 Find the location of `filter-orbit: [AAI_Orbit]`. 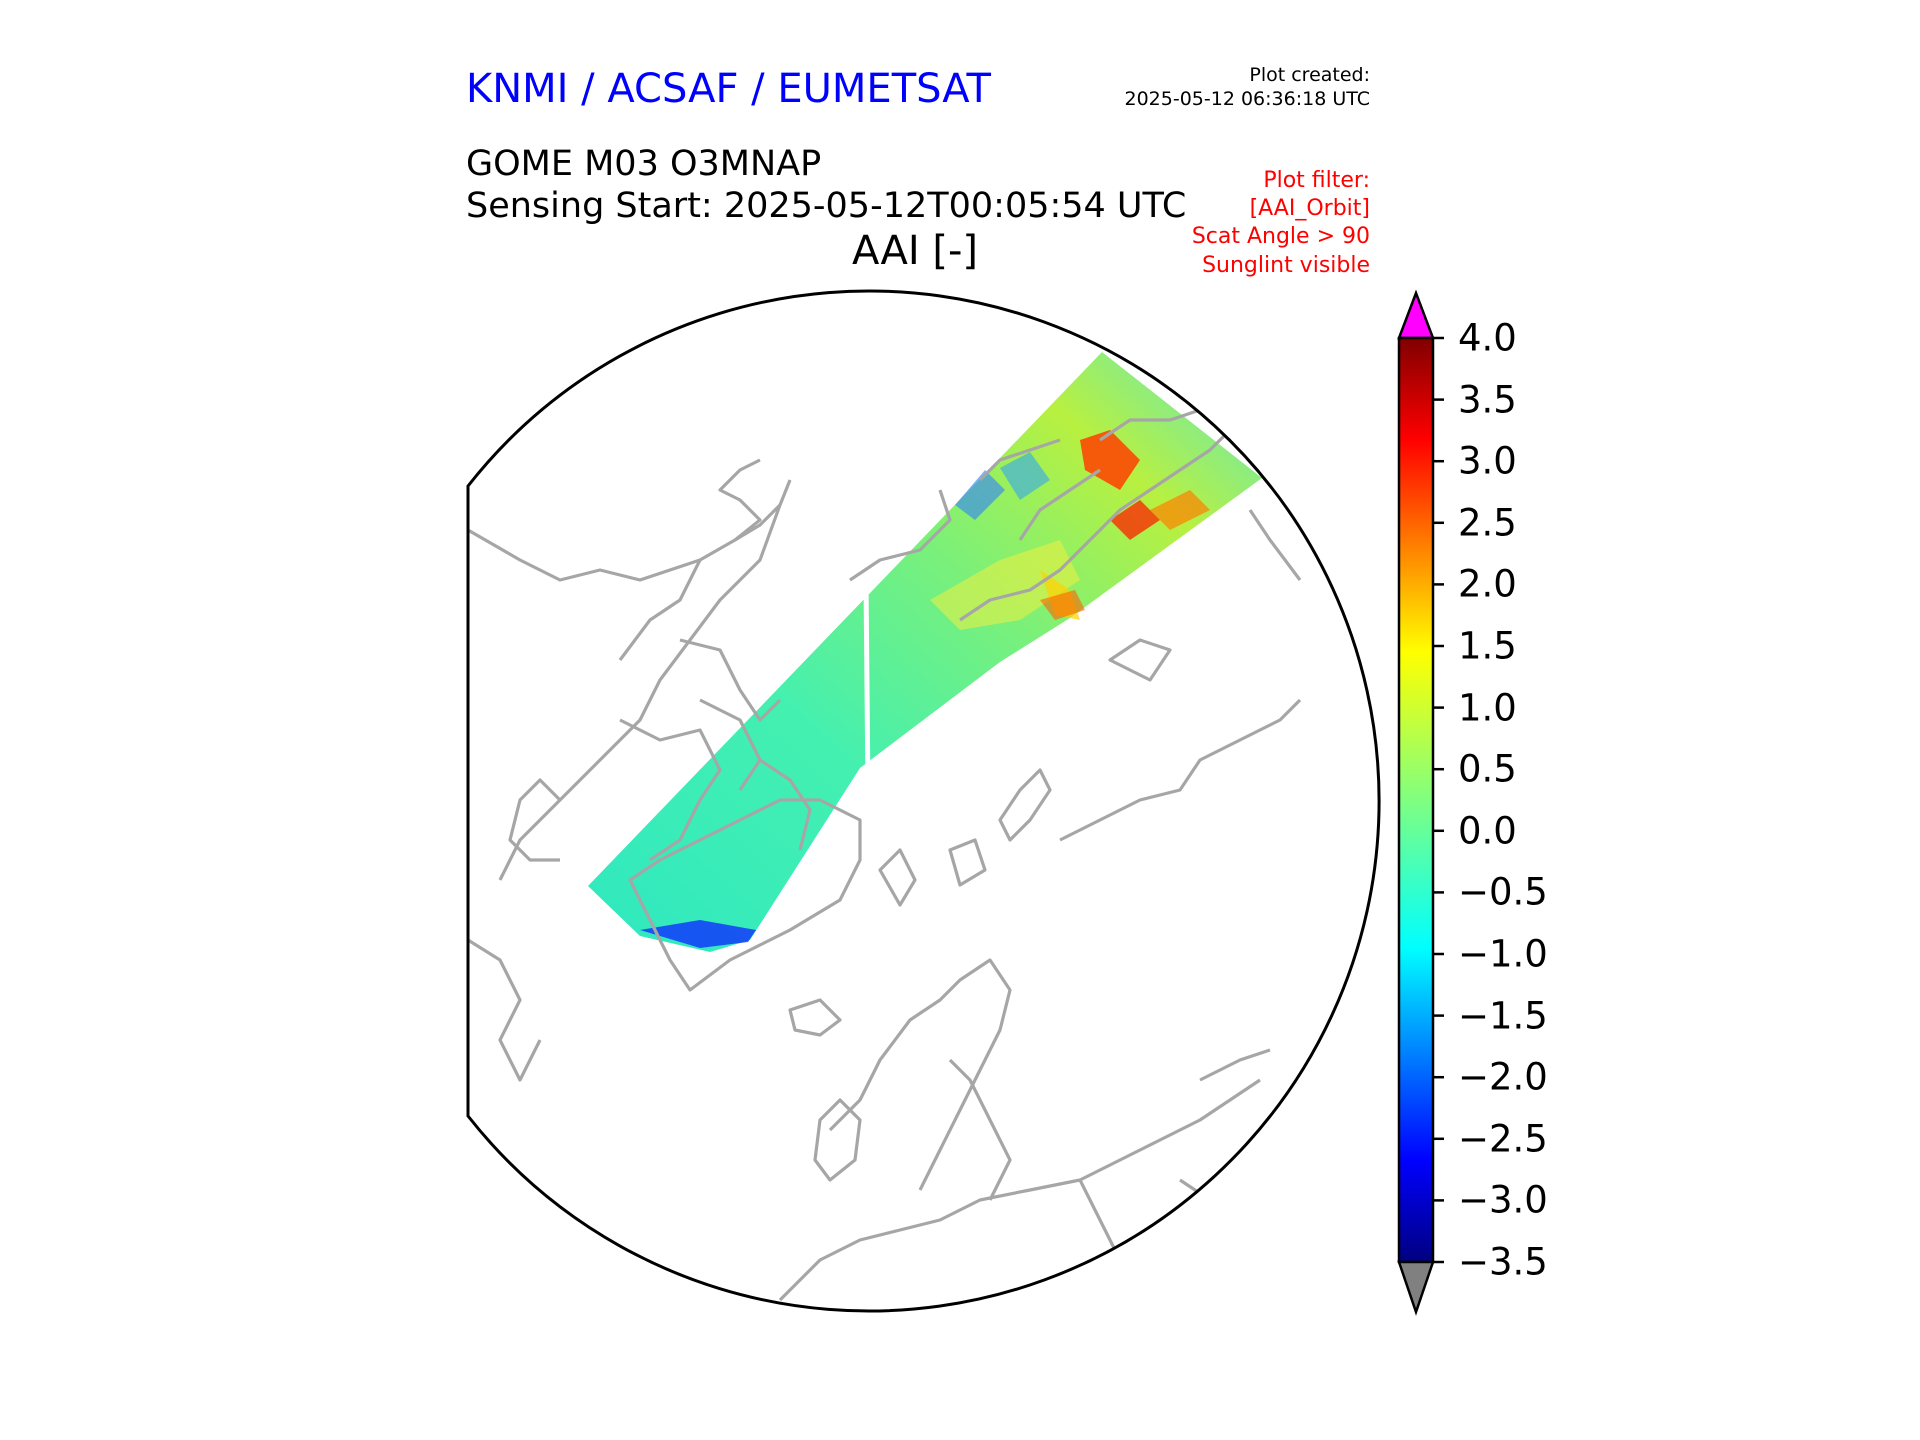

filter-orbit: [AAI_Orbit] is located at coordinates (1309, 208).